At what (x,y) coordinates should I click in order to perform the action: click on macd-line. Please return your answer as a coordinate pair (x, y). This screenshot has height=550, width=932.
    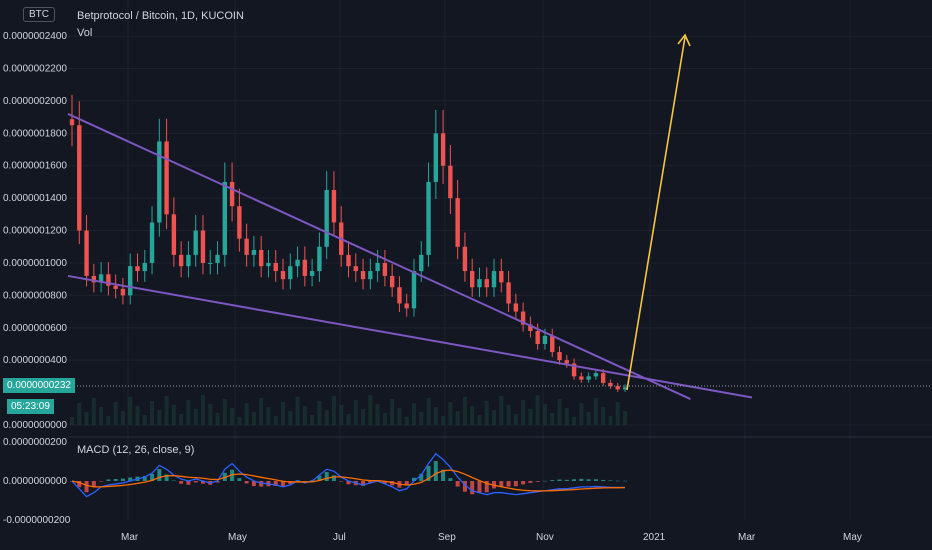
    Looking at the image, I should click on (348, 475).